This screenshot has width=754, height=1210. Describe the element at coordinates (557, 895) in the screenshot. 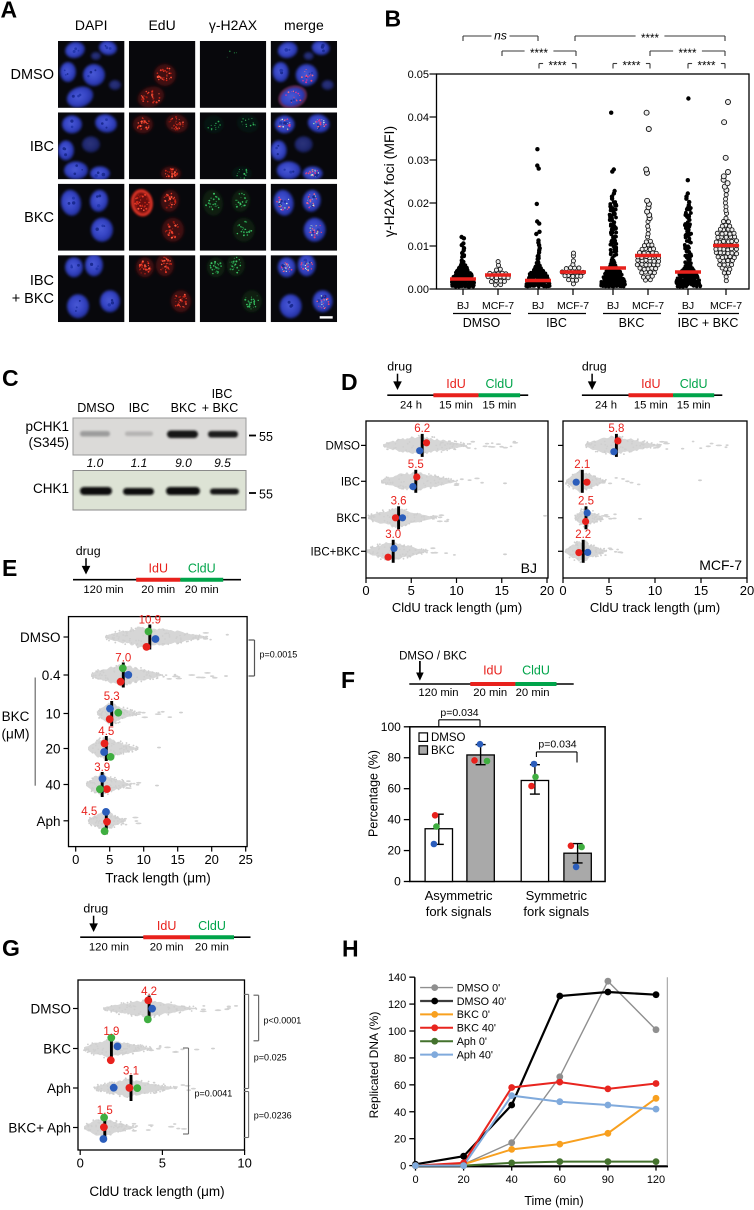

I see `svg-text: Symmetric` at that location.